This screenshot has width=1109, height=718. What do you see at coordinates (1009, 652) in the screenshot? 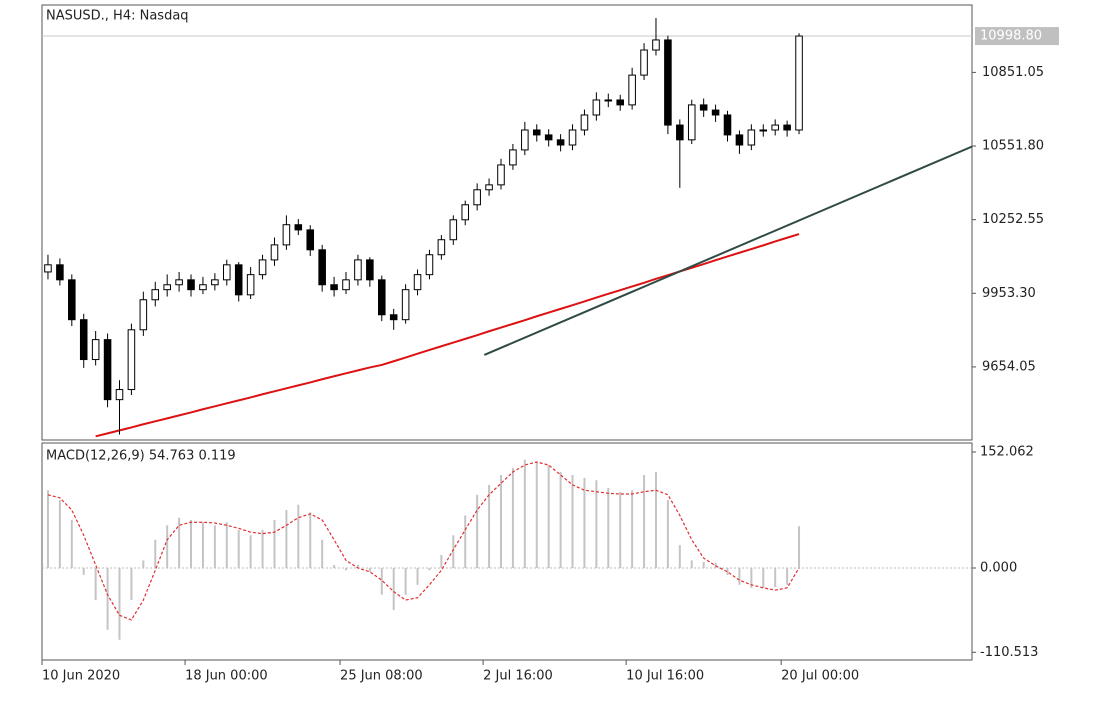
I see `macd-tick-label: -110.513` at bounding box center [1009, 652].